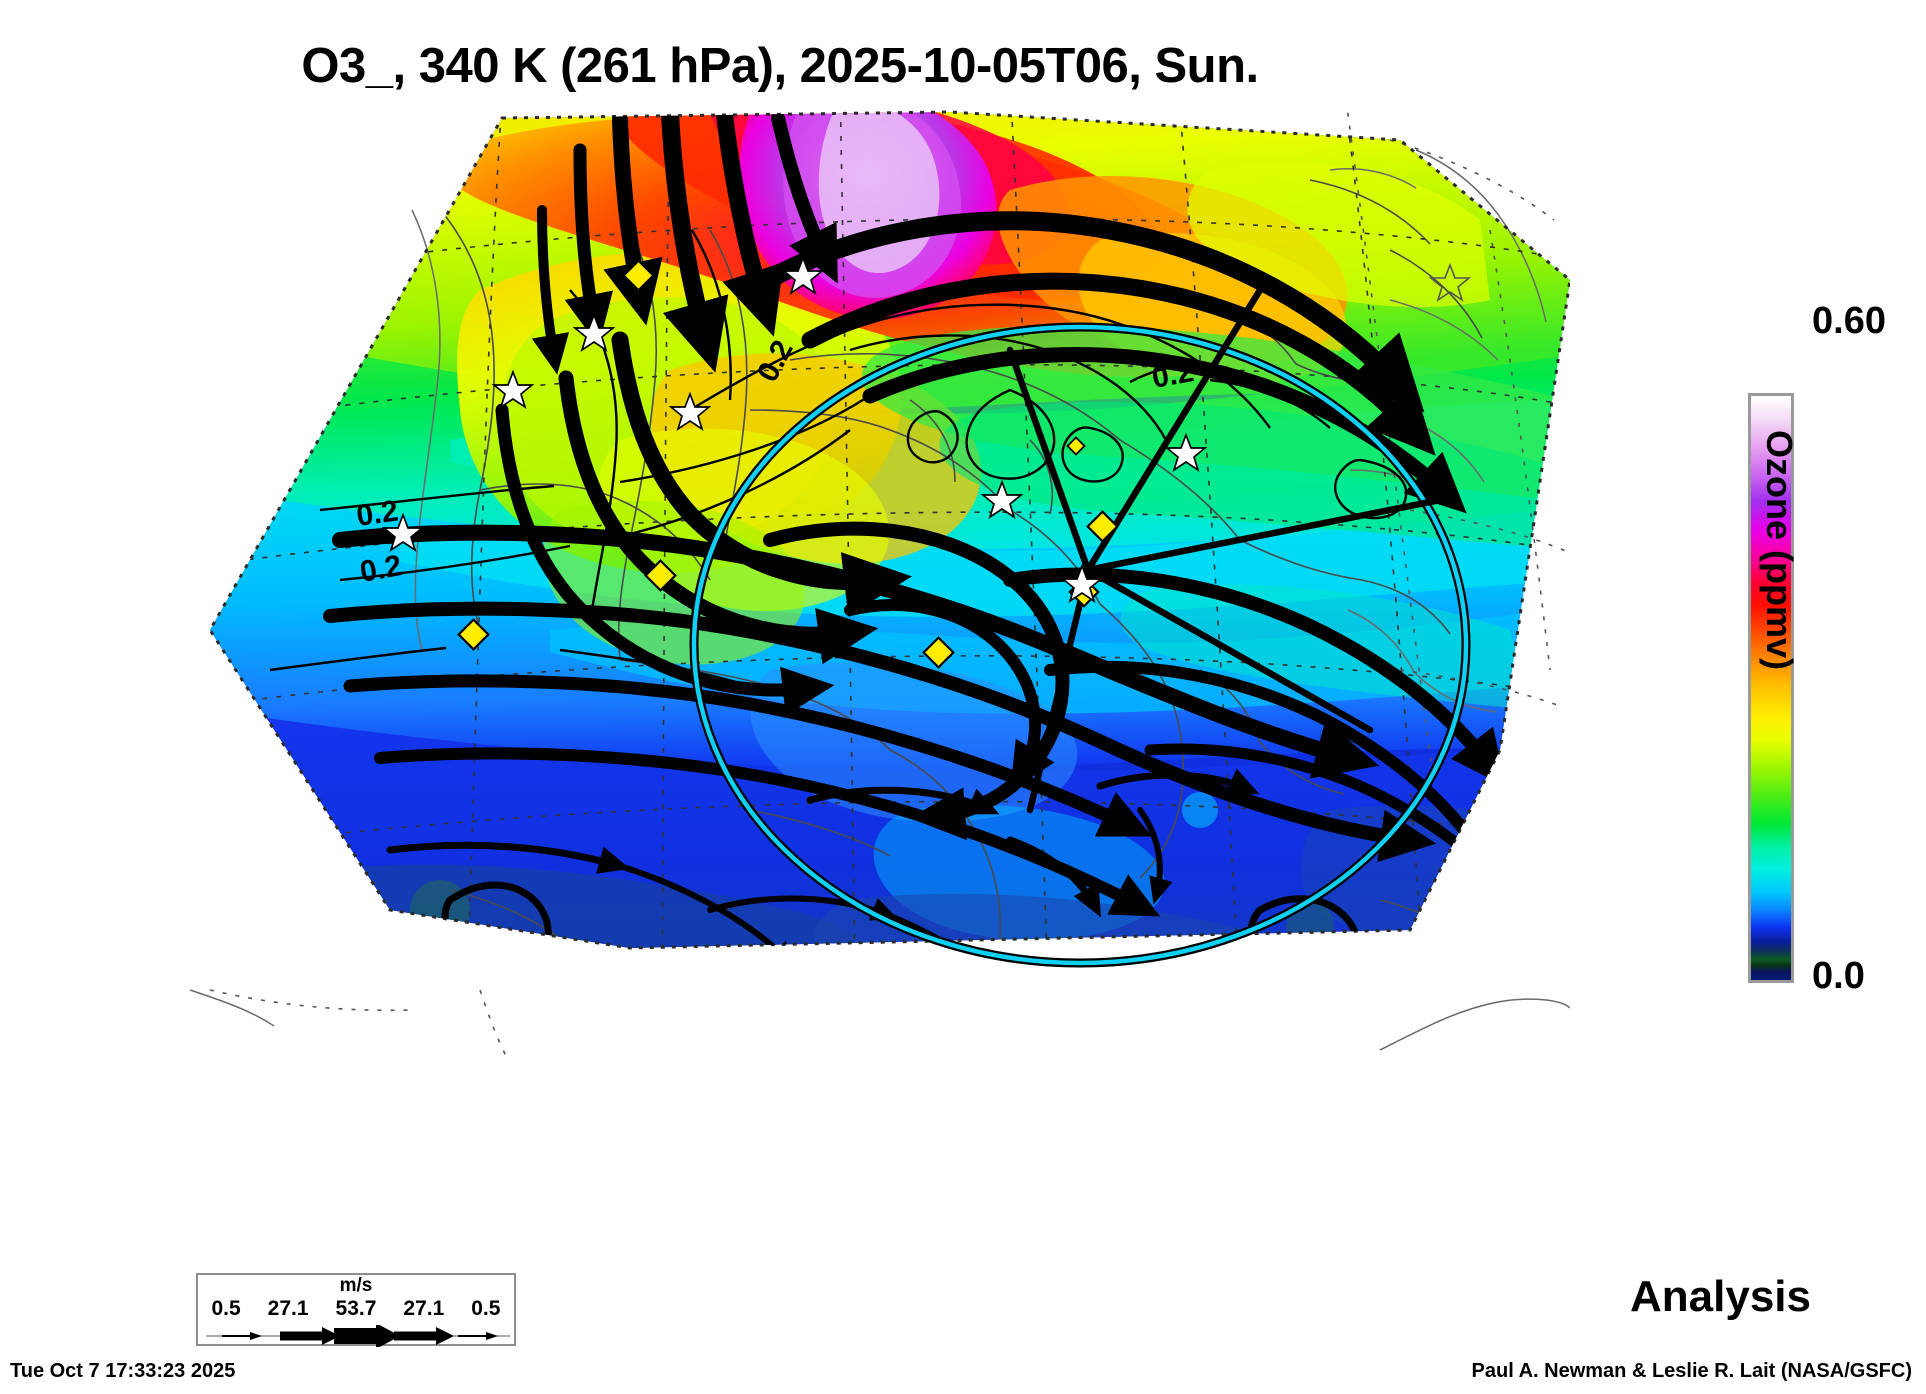 This screenshot has height=1394, width=1926. I want to click on analysis-label: Analysis, so click(1720, 1296).